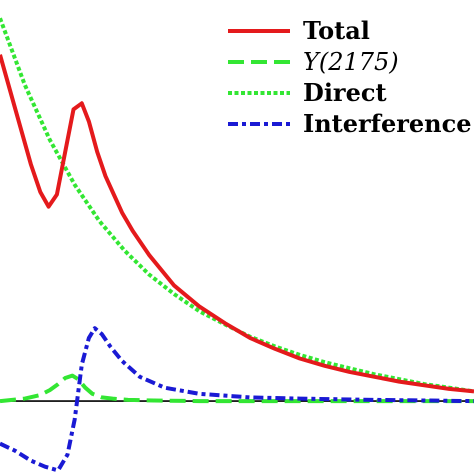  Describe the element at coordinates (351, 62) in the screenshot. I see `legend-label-y2175: Y(2175)` at that location.